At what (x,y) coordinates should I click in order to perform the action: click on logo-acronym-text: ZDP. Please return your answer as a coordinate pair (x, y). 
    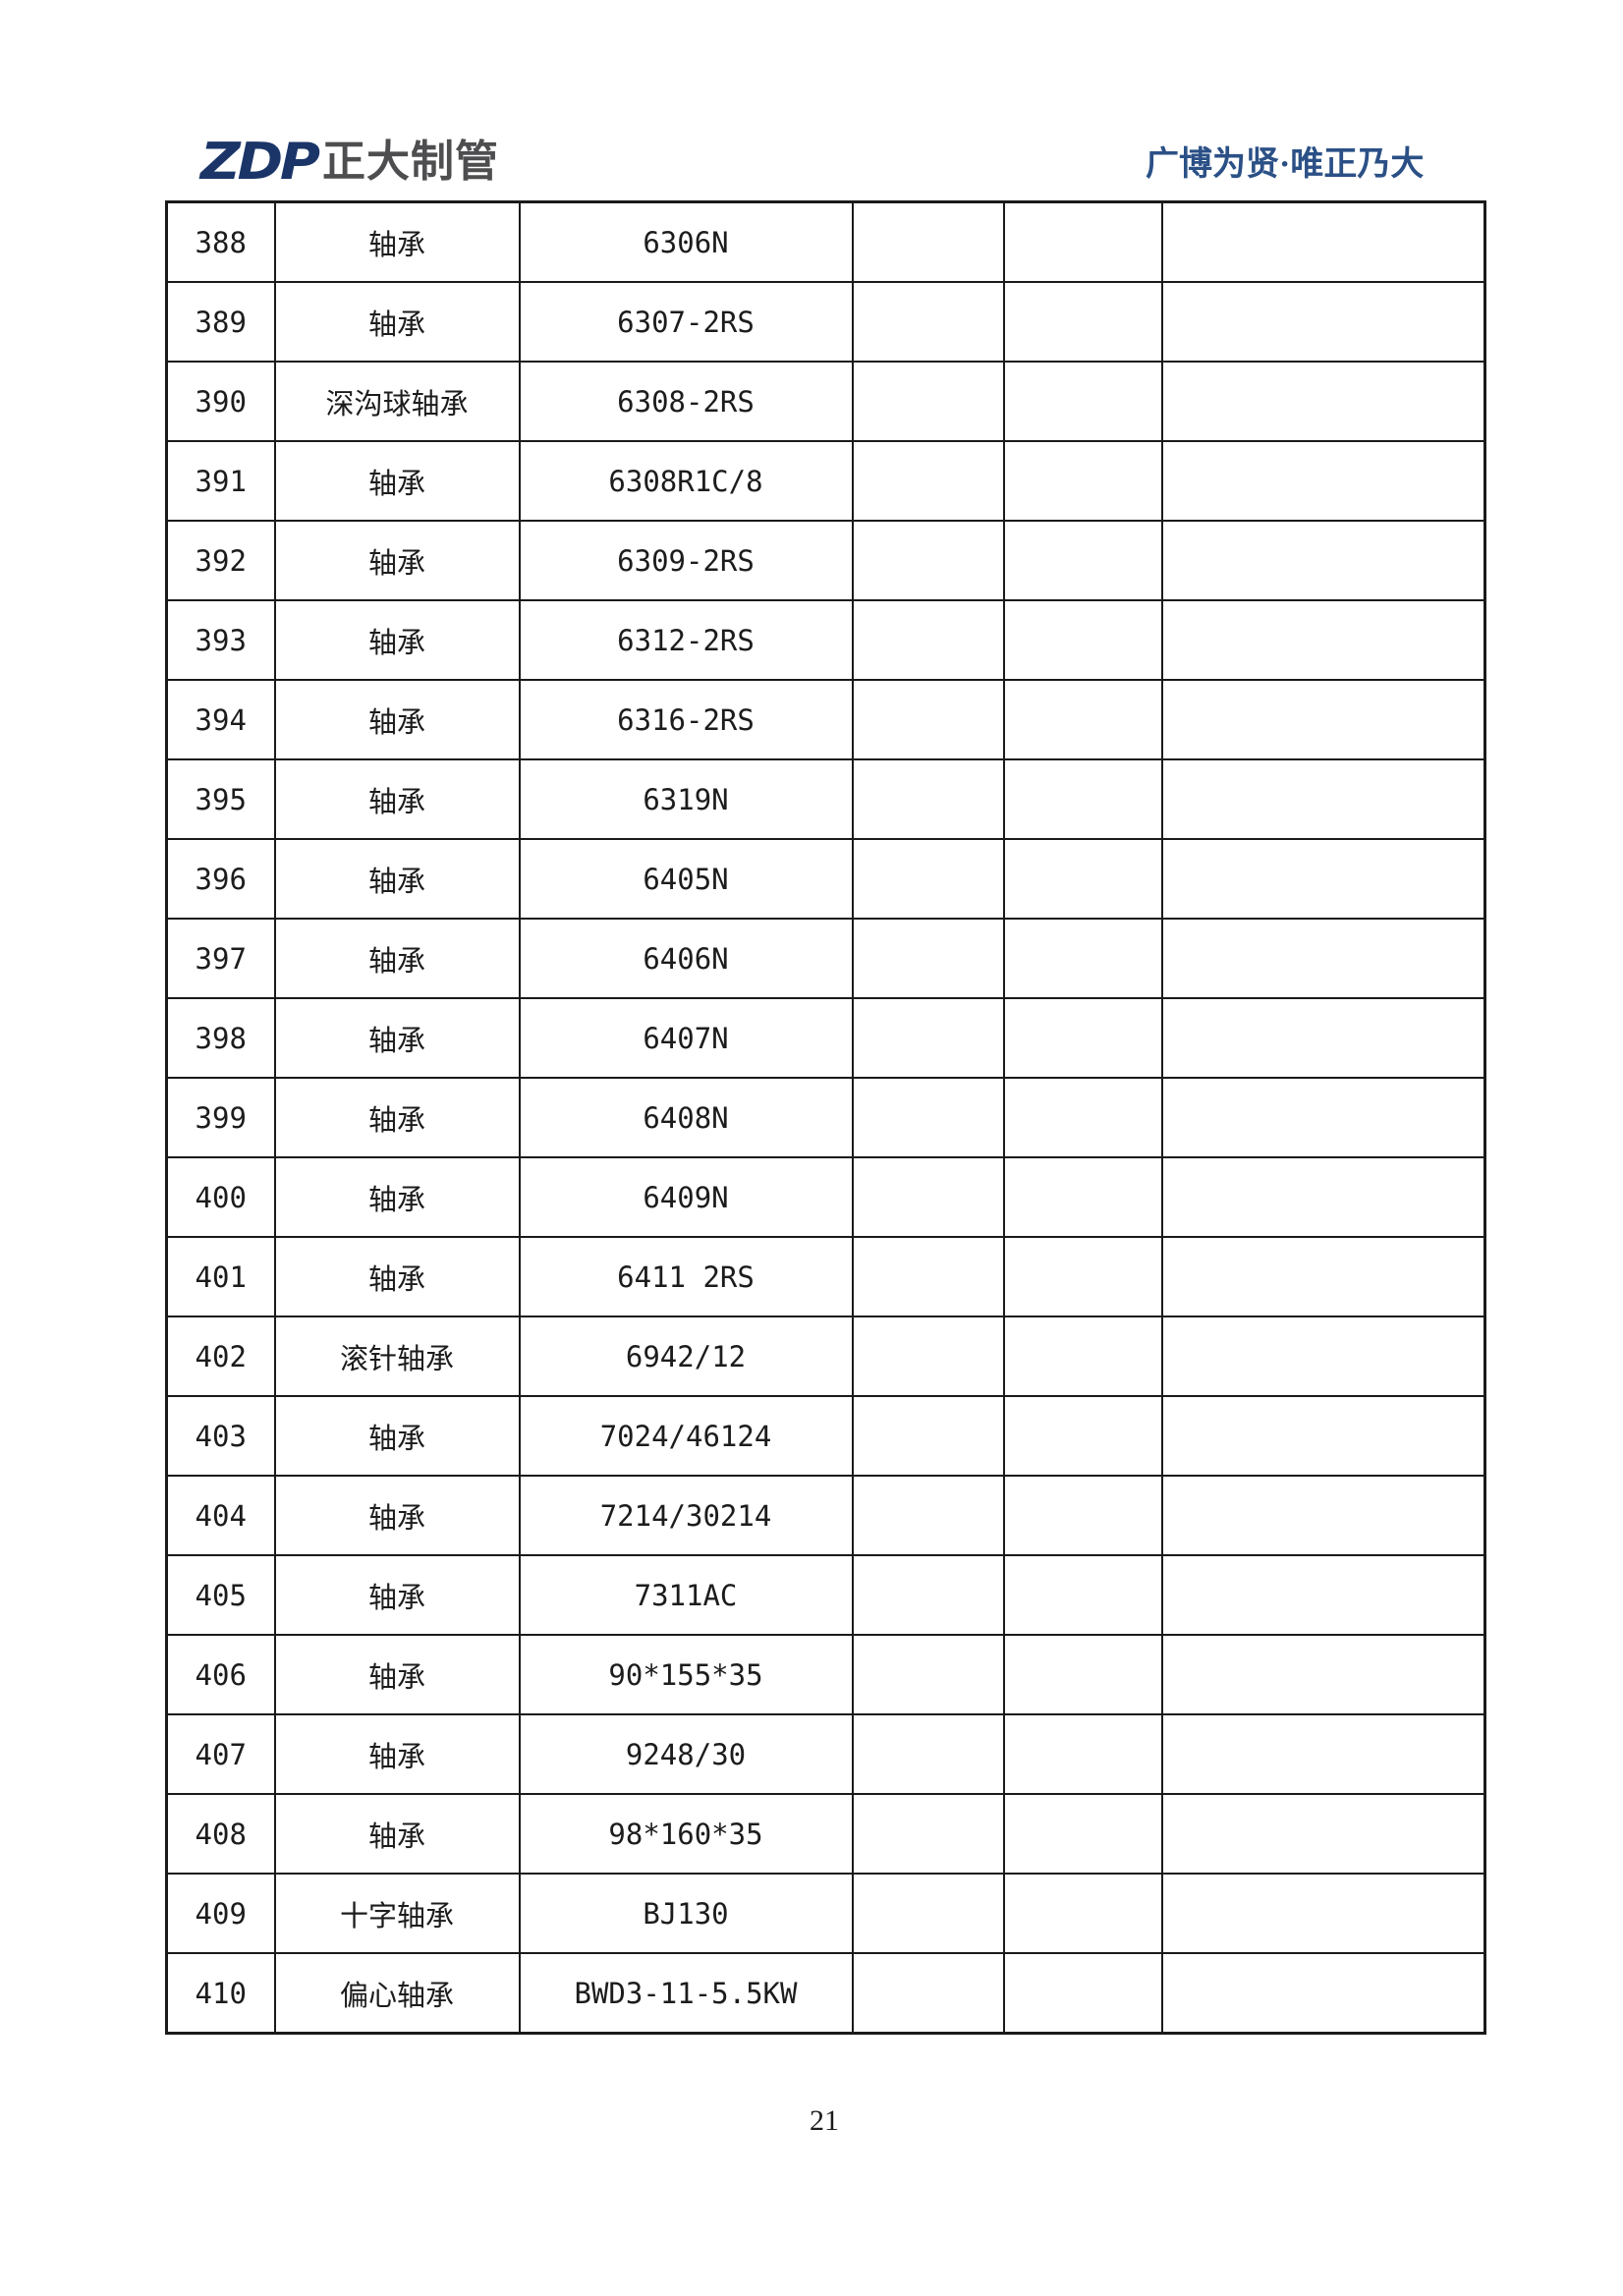
    Looking at the image, I should click on (260, 162).